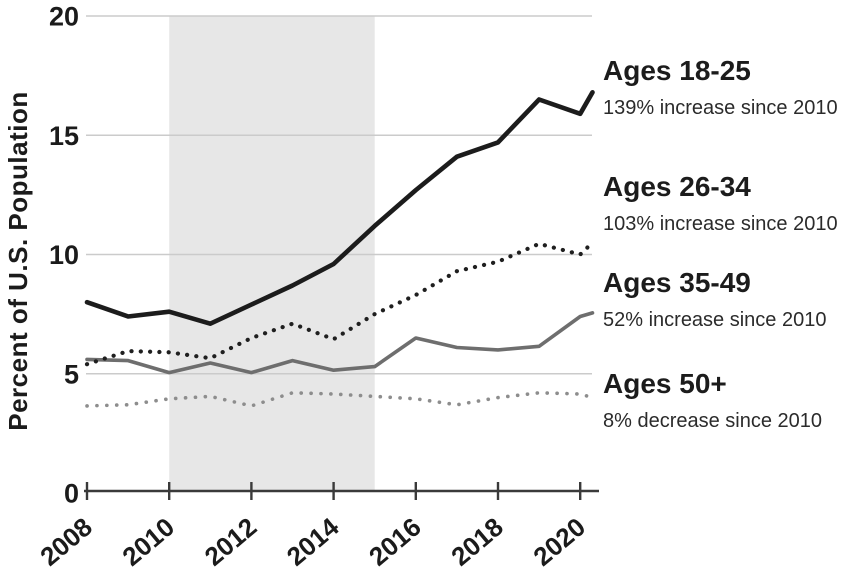  Describe the element at coordinates (713, 421) in the screenshot. I see `legend-series-note: 8% decrease since 2010` at that location.